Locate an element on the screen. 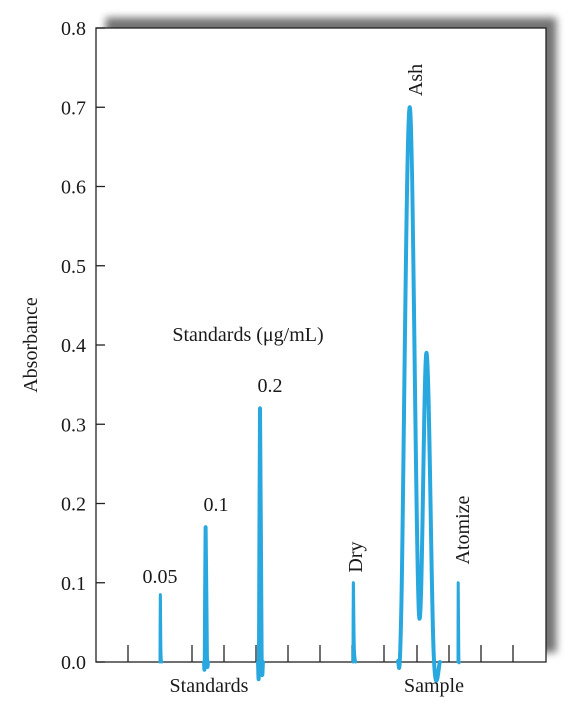  trace-atomize is located at coordinates (458, 623).